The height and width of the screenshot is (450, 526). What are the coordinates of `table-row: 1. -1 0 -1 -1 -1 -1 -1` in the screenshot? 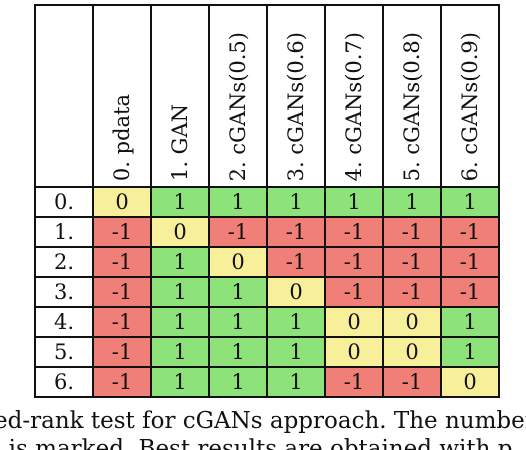 It's located at (267, 232).